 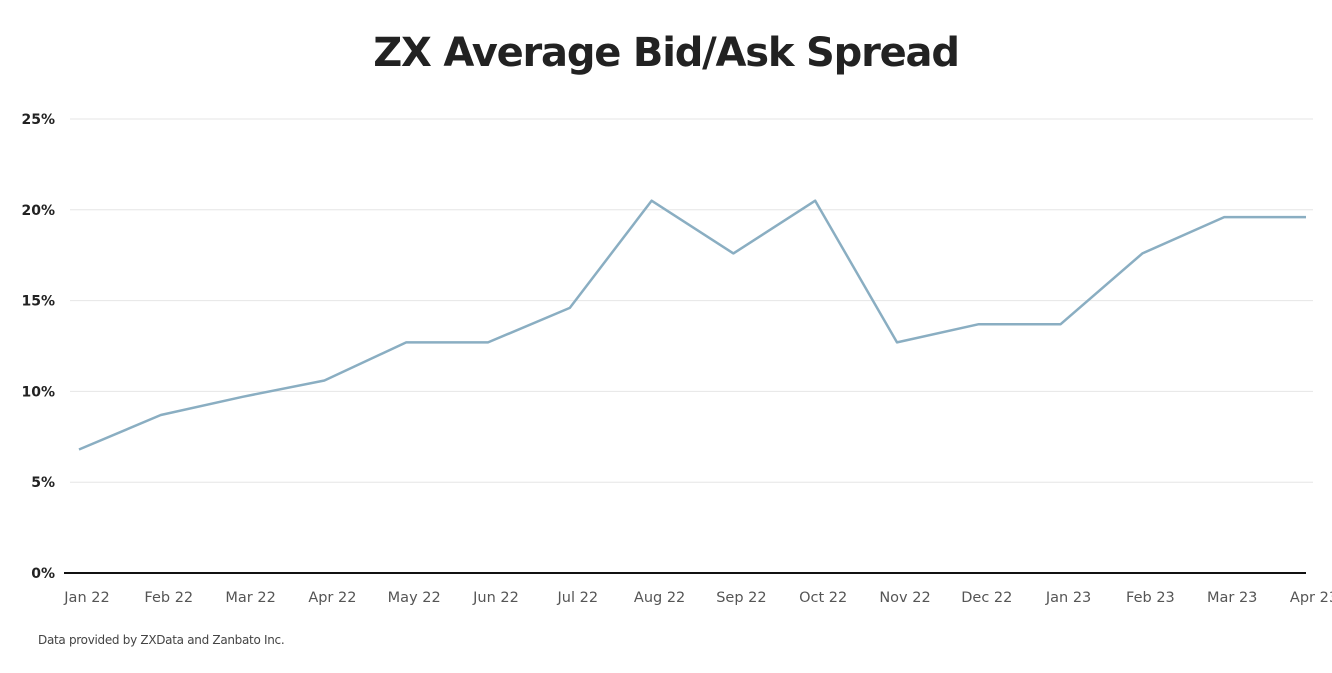 What do you see at coordinates (332, 598) in the screenshot?
I see `x-tick-label: Apr 22` at bounding box center [332, 598].